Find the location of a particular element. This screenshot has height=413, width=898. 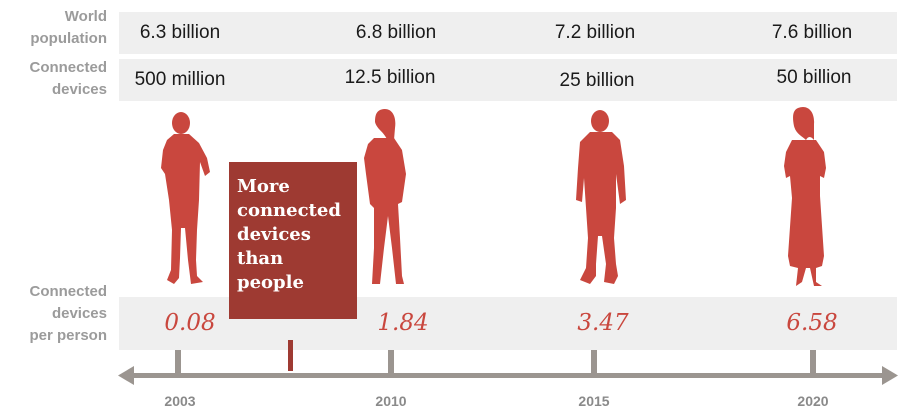

world-population-value-2010: 6.8 billion is located at coordinates (396, 32).